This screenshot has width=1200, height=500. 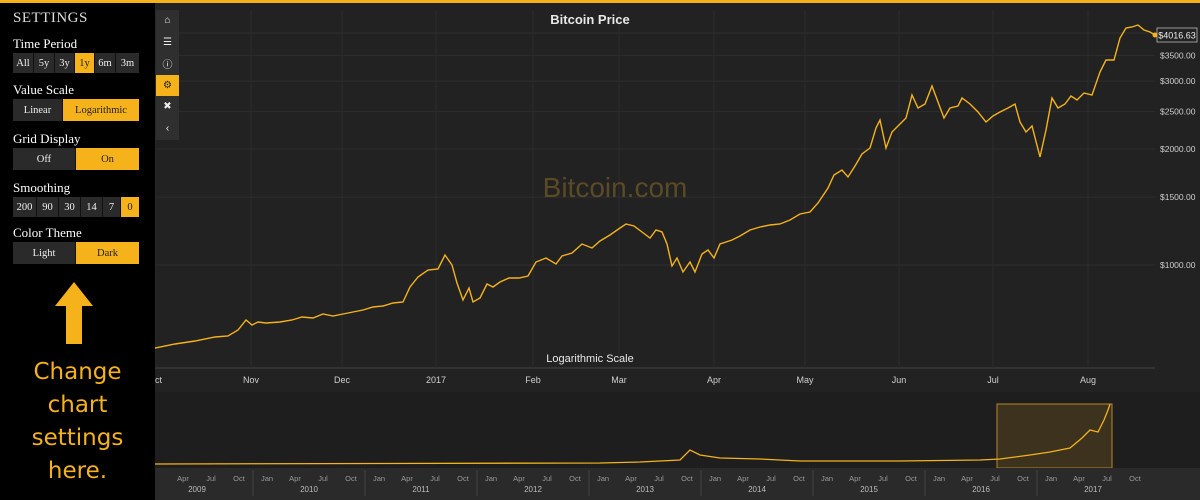 I want to click on grid-display-on: On, so click(x=107, y=159).